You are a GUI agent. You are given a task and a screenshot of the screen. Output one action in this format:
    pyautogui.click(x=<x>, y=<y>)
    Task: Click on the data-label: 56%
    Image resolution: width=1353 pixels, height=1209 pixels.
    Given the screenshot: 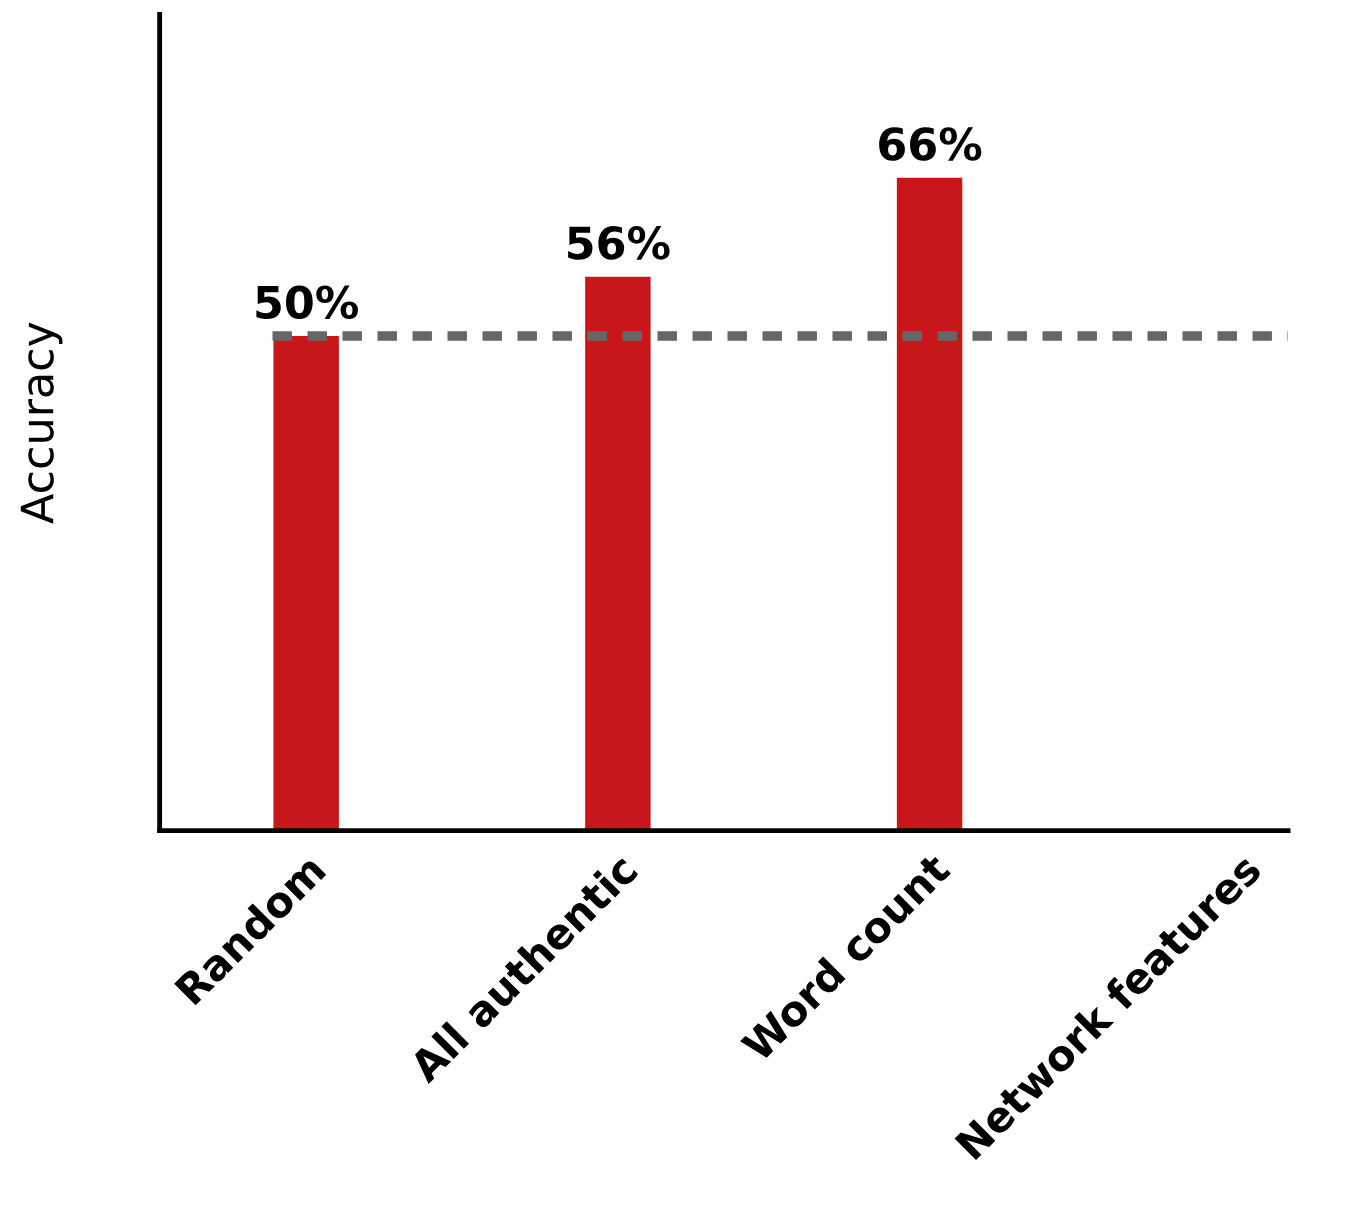 What is the action you would take?
    pyautogui.click(x=619, y=243)
    